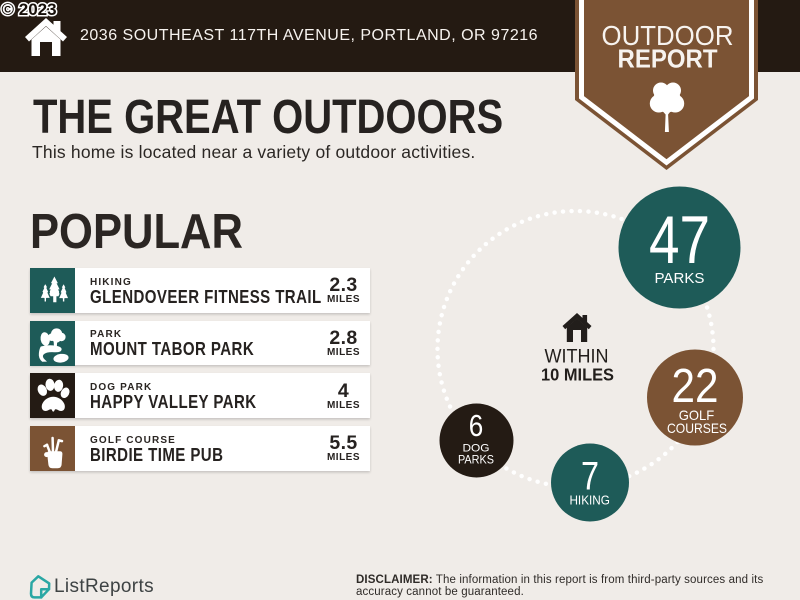 This screenshot has width=800, height=600. What do you see at coordinates (590, 477) in the screenshot?
I see `svg-text: 7` at bounding box center [590, 477].